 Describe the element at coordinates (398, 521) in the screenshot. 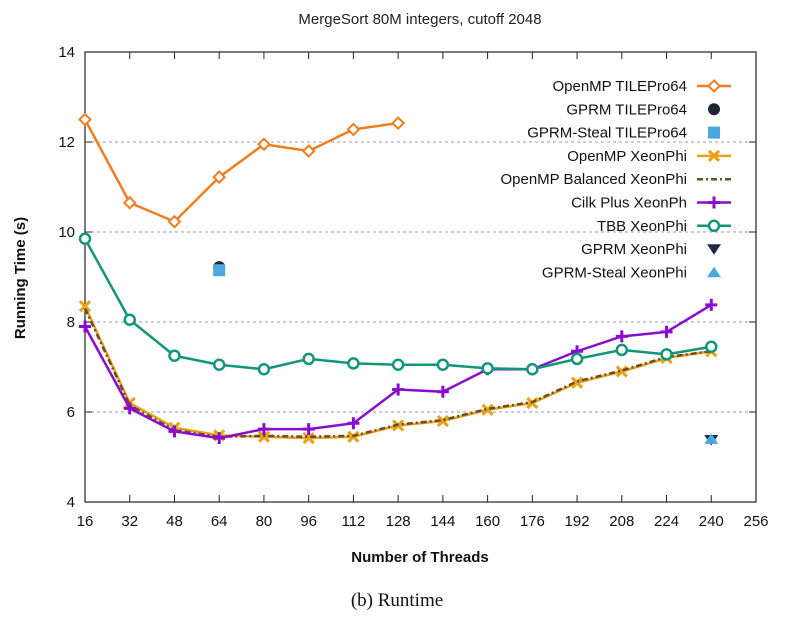

I see `x-tick-label: 128` at that location.